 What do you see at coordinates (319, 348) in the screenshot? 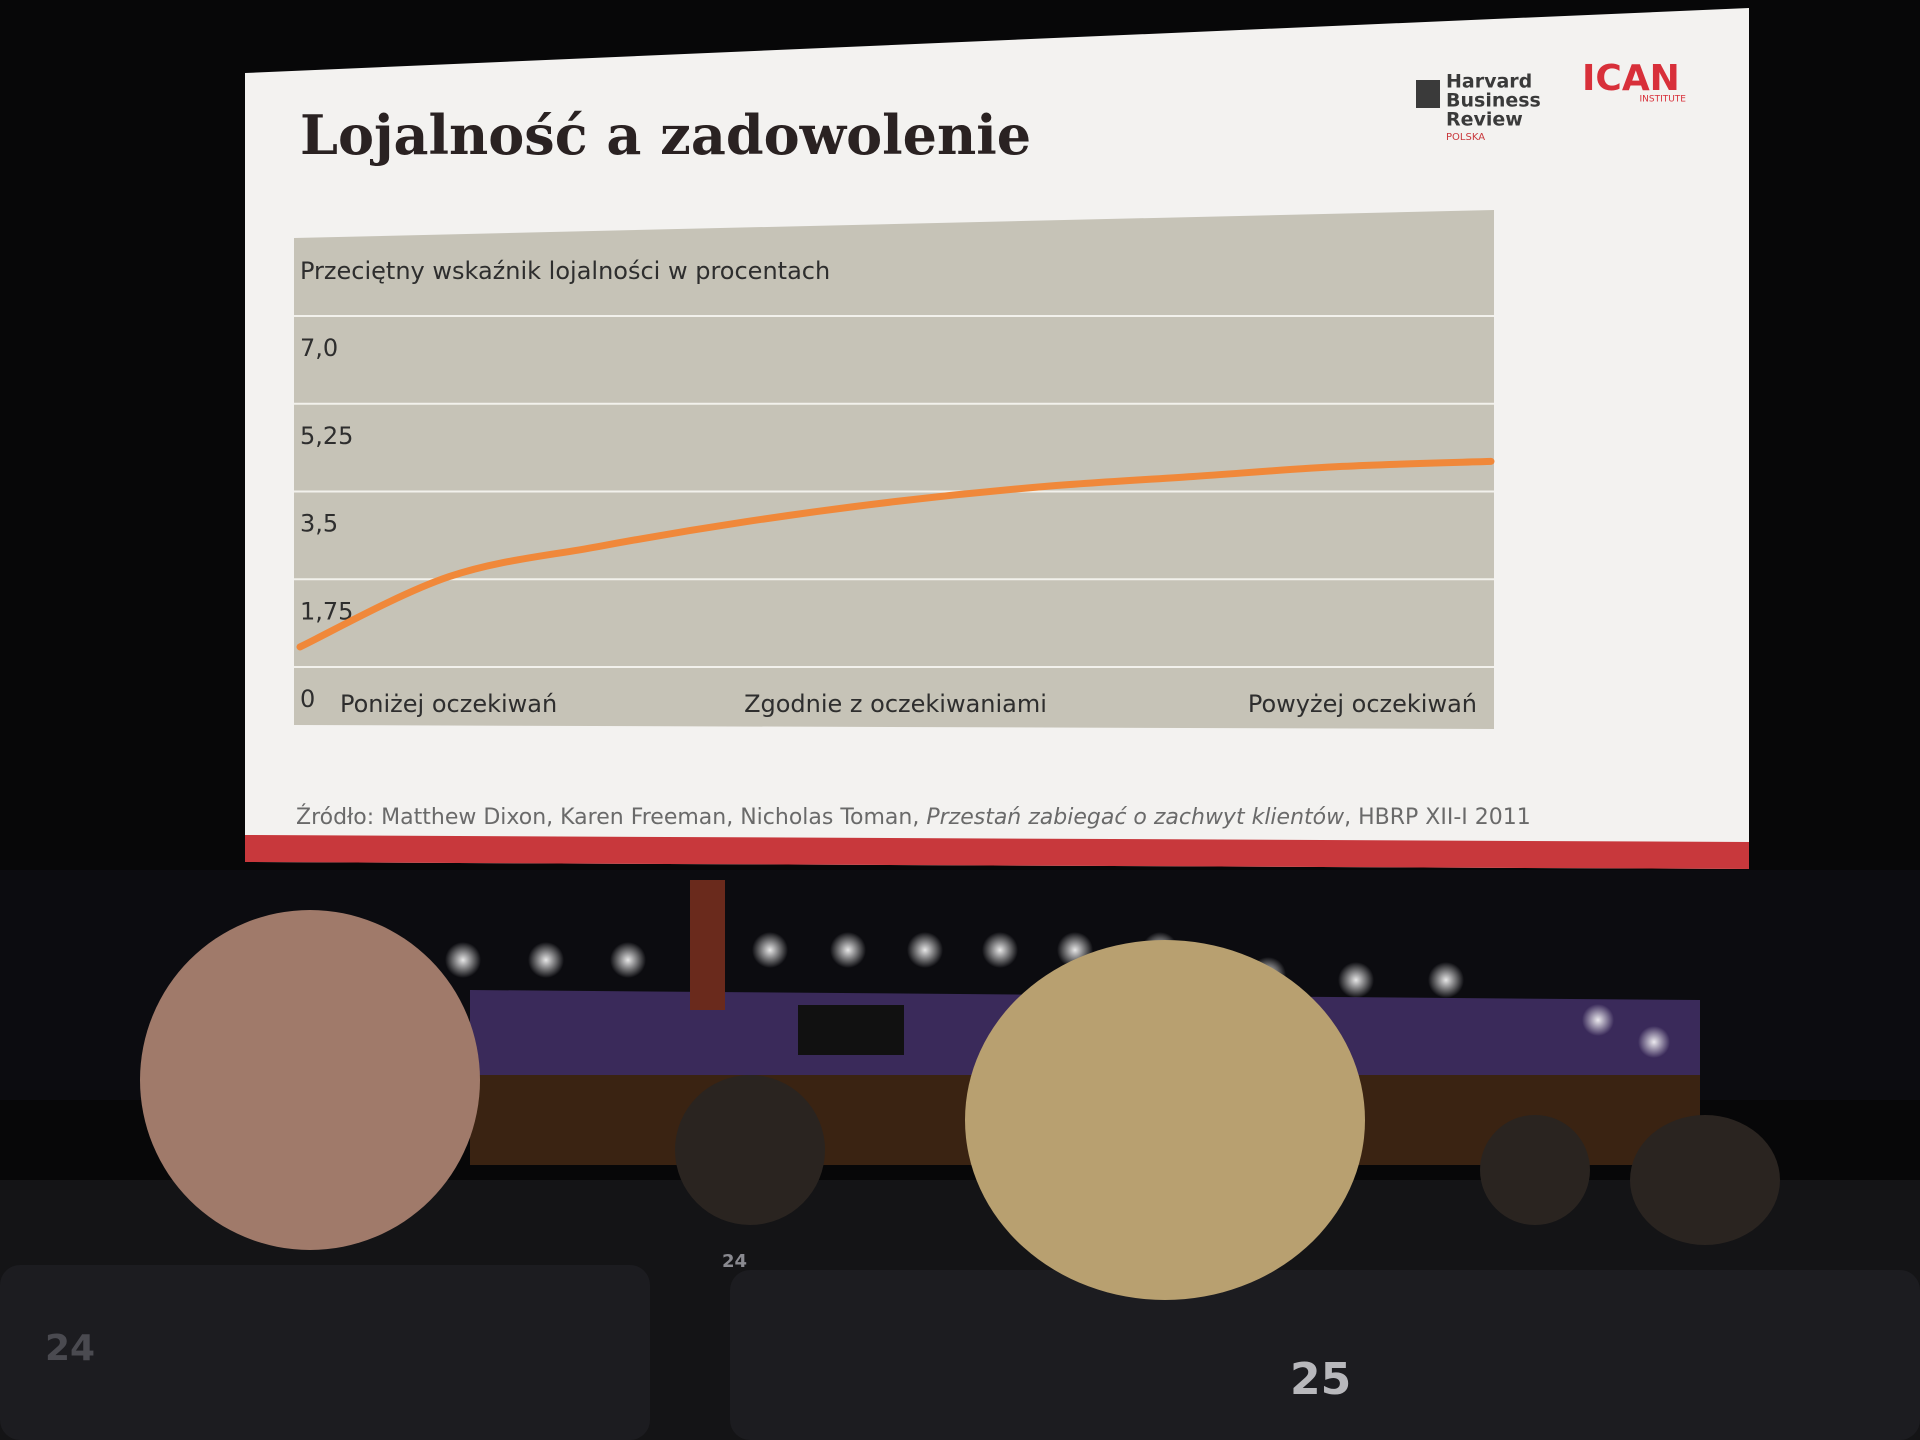
I see `y-tick-label: 7,0` at bounding box center [319, 348].